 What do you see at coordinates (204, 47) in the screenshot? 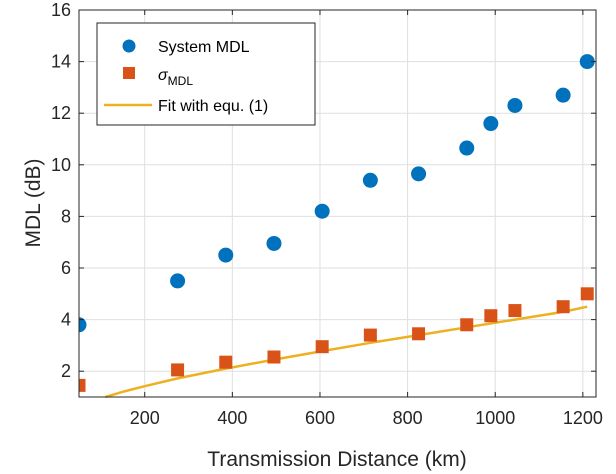
I see `legend-label-system-mdl: System MDL` at bounding box center [204, 47].